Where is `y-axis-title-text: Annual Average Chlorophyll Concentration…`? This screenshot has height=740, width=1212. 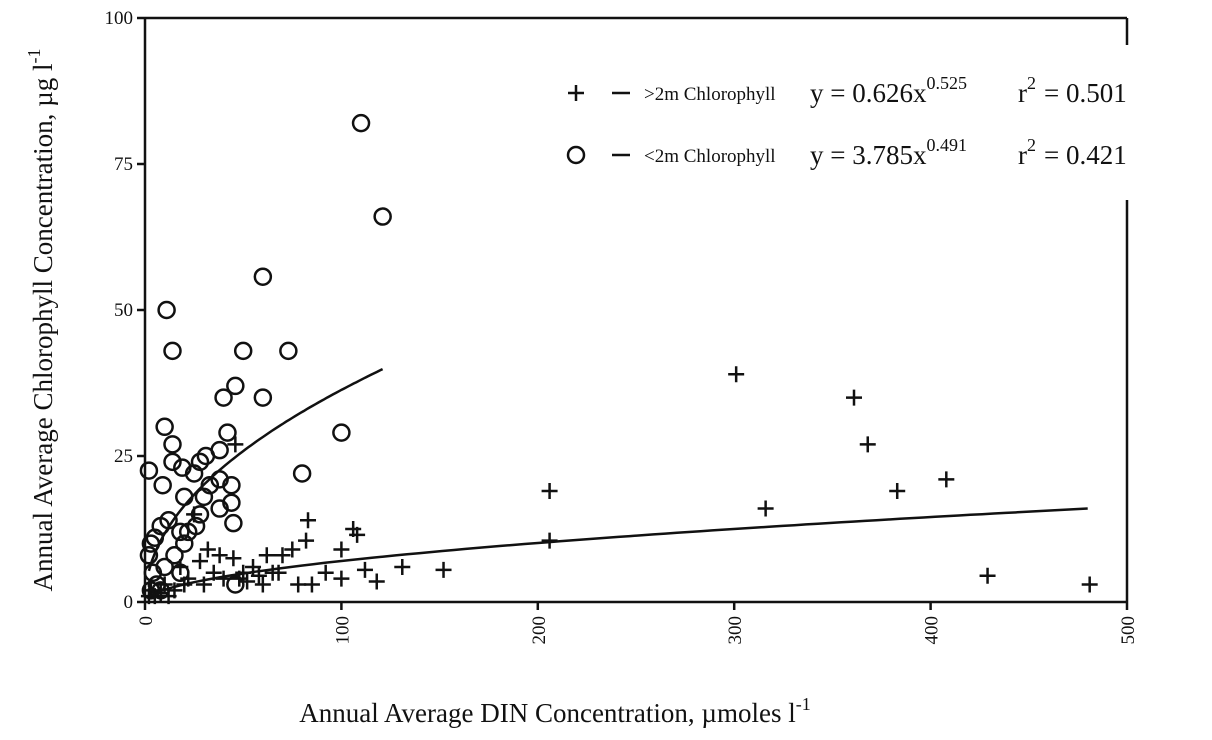 y-axis-title-text: Annual Average Chlorophyll Concentration… is located at coordinates (43, 328).